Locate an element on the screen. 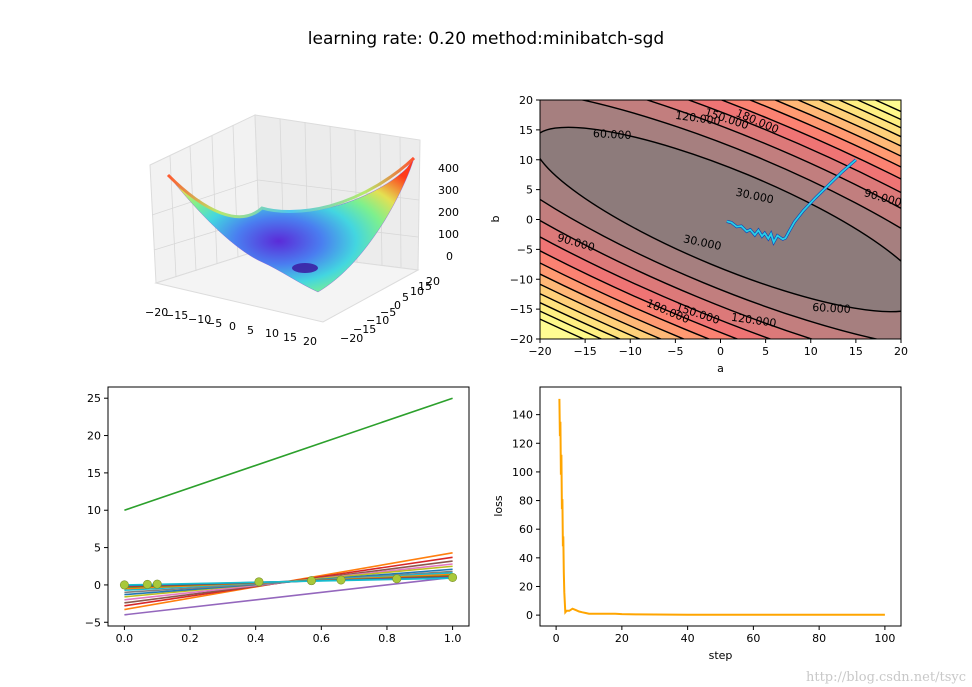 The height and width of the screenshot is (687, 972). surface-rim is located at coordinates (291, 187).